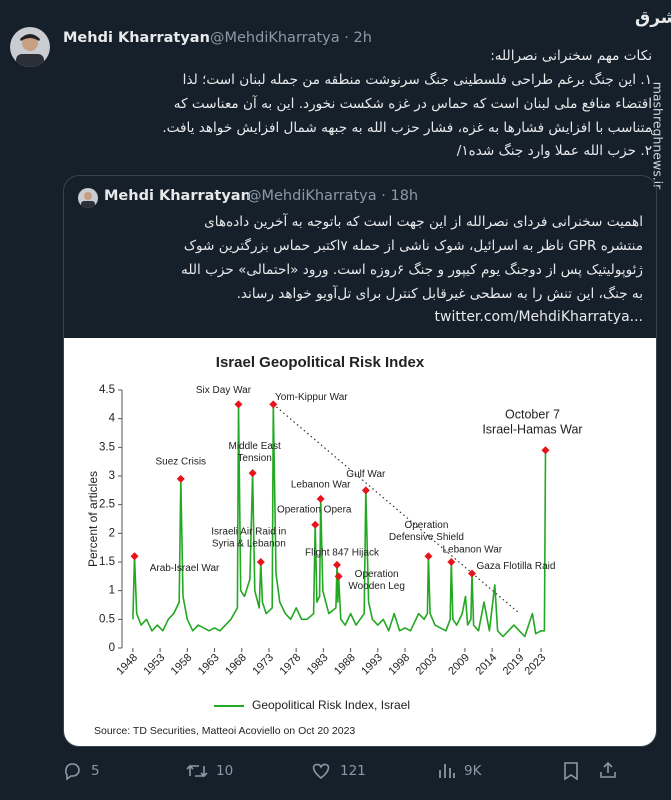 This screenshot has width=671, height=800. Describe the element at coordinates (321, 771) in the screenshot. I see `like-icon` at that location.